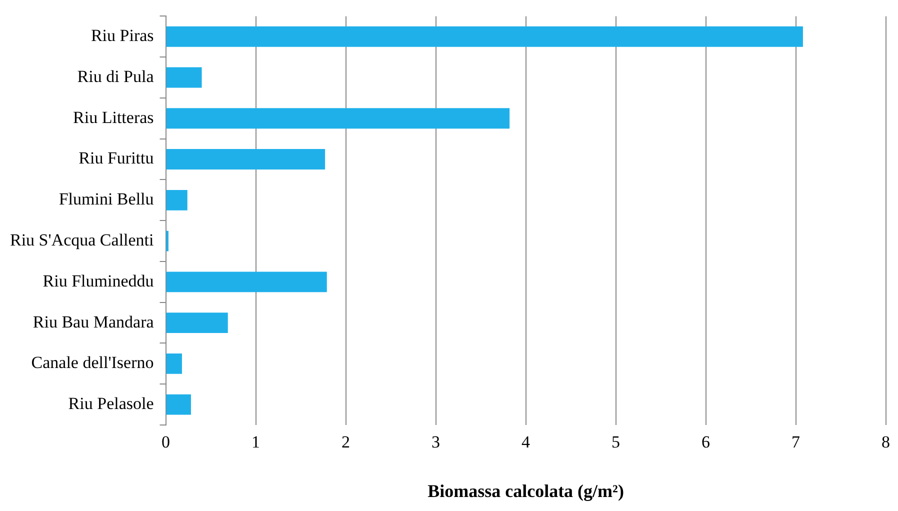  What do you see at coordinates (436, 442) in the screenshot?
I see `x-tick-label: 3` at bounding box center [436, 442].